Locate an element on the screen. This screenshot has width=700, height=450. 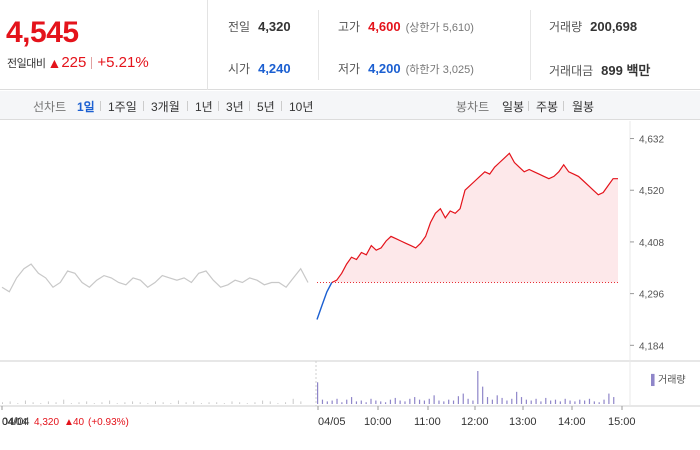
candle-monthly: 월봉 is located at coordinates (583, 107).